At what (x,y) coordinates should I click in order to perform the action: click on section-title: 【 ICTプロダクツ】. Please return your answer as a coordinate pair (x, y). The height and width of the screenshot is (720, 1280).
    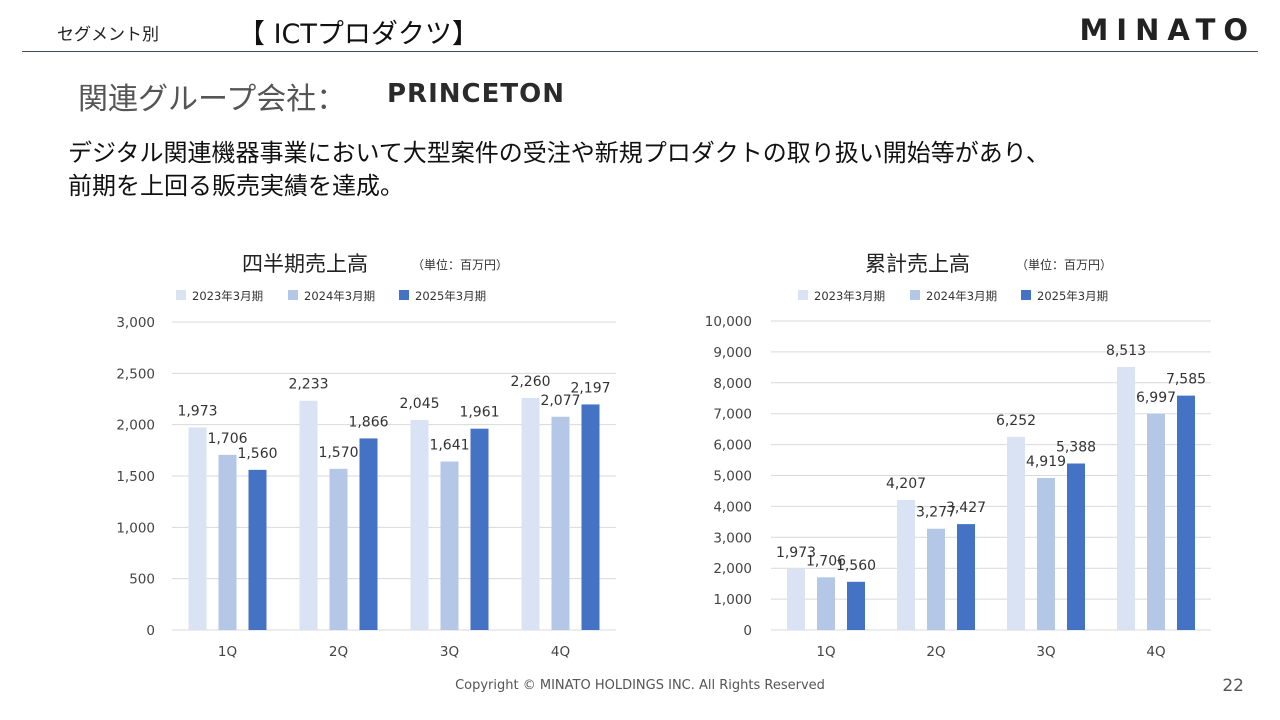
    Looking at the image, I should click on (358, 34).